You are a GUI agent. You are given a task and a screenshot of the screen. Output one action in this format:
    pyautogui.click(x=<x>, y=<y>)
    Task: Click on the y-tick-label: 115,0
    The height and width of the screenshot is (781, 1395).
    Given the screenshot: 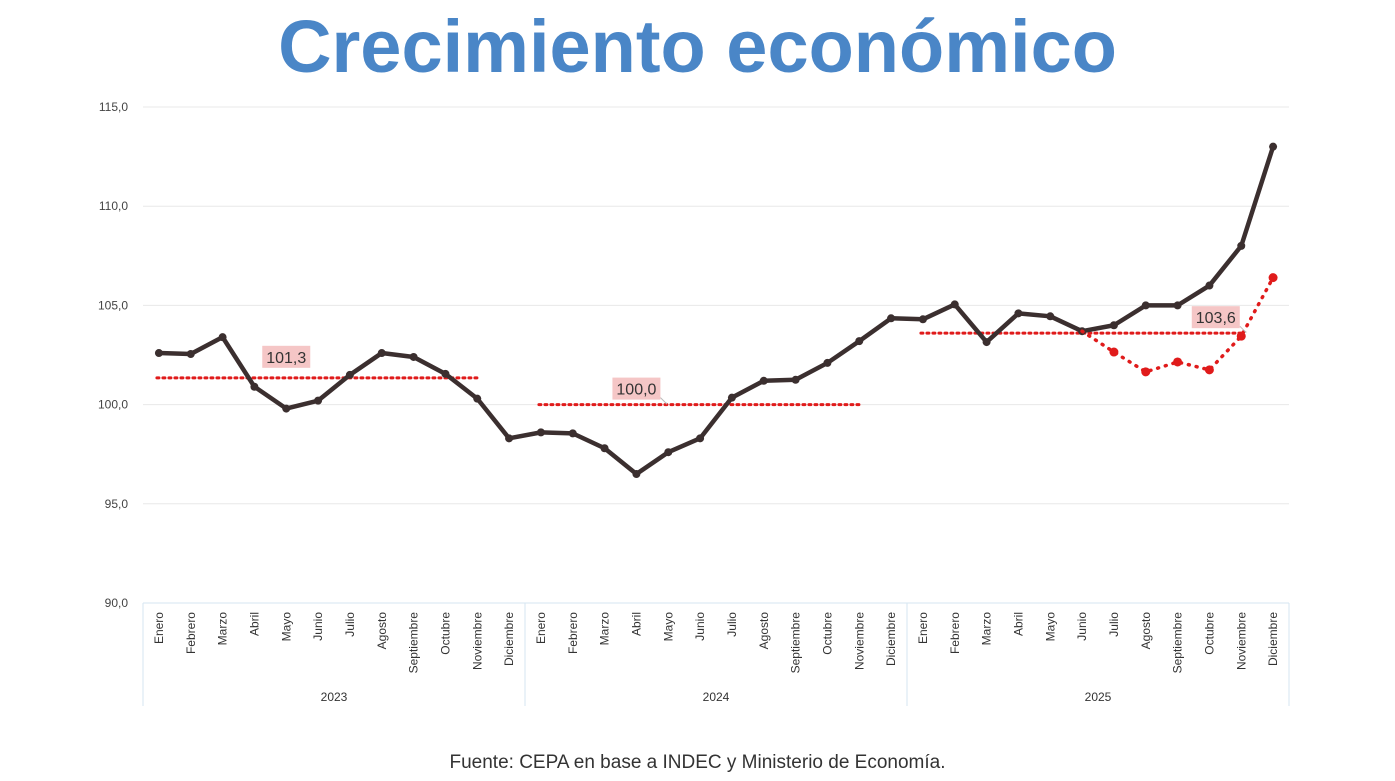 What is the action you would take?
    pyautogui.click(x=113, y=107)
    